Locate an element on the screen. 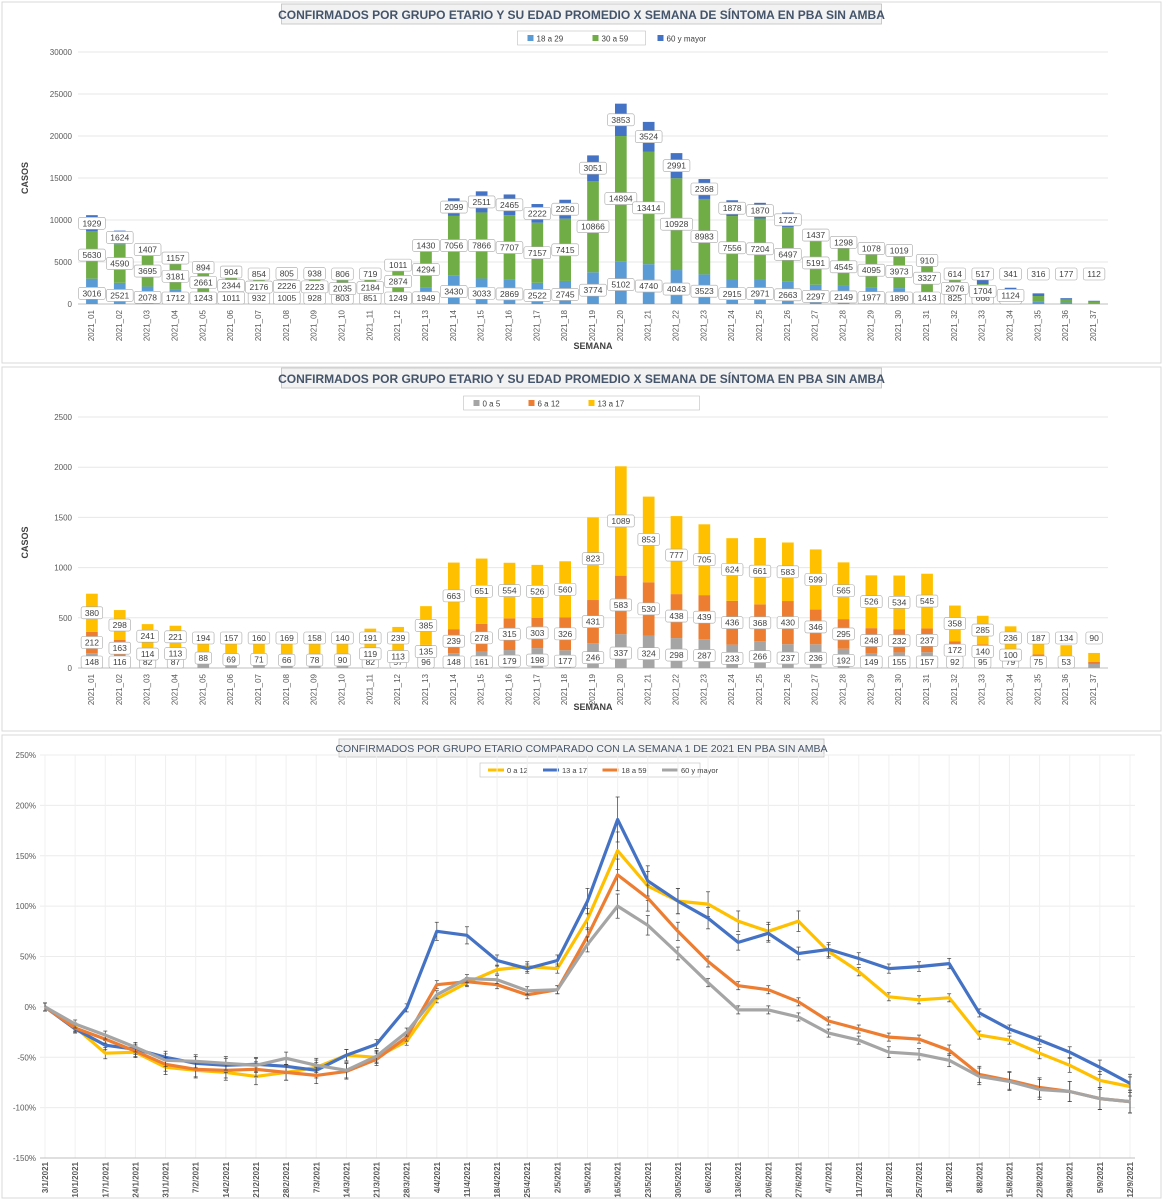 The image size is (1163, 1200). data-label-top-2021_29: 526 is located at coordinates (871, 602).